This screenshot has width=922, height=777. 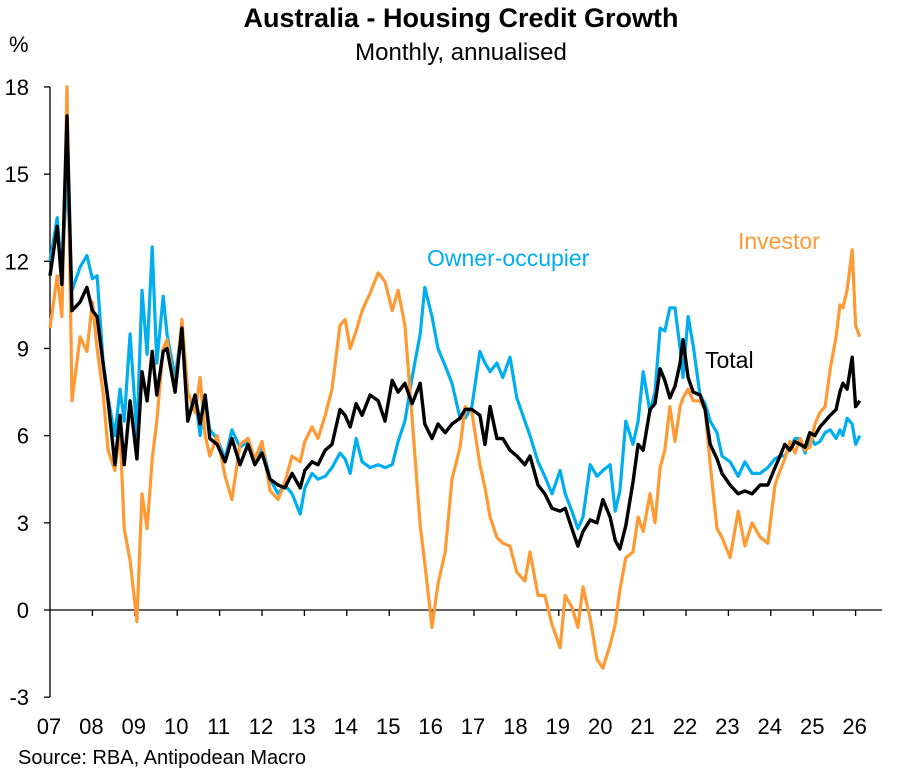 I want to click on y-axis-unit: %, so click(x=19, y=44).